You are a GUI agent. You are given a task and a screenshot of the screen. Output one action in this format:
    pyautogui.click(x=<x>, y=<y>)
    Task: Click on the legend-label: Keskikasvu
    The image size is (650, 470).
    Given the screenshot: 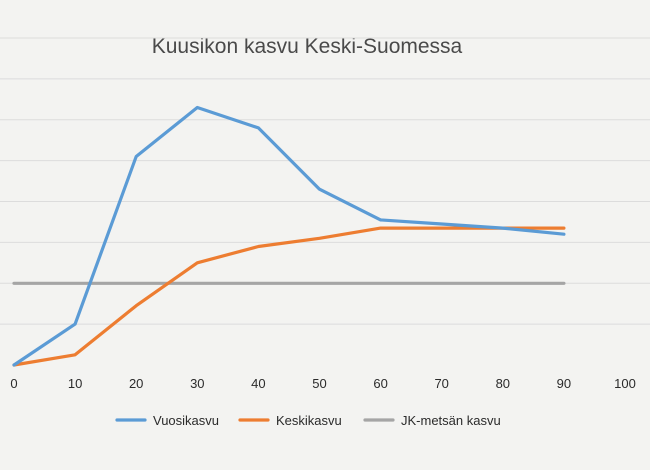 What is the action you would take?
    pyautogui.click(x=309, y=420)
    